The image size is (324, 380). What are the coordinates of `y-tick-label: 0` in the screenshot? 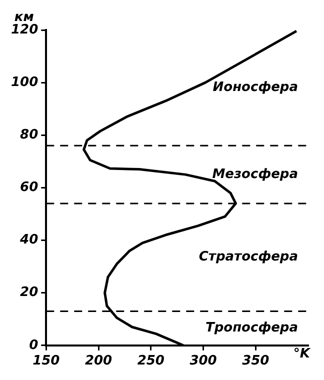 It's located at (33, 345).